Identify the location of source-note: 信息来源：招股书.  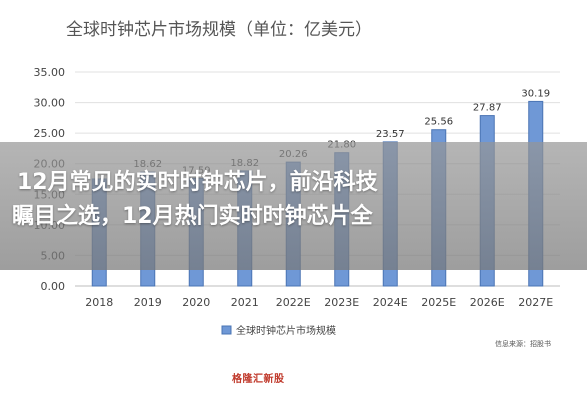
(523, 344).